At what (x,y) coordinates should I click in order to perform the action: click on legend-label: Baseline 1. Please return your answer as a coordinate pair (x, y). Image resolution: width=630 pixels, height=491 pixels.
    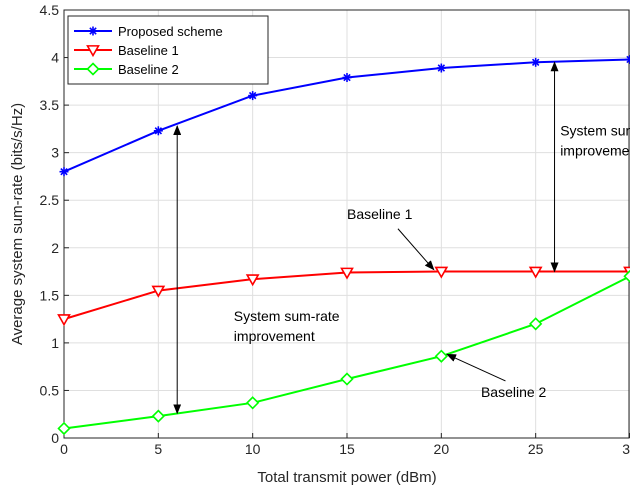
    Looking at the image, I should click on (148, 50).